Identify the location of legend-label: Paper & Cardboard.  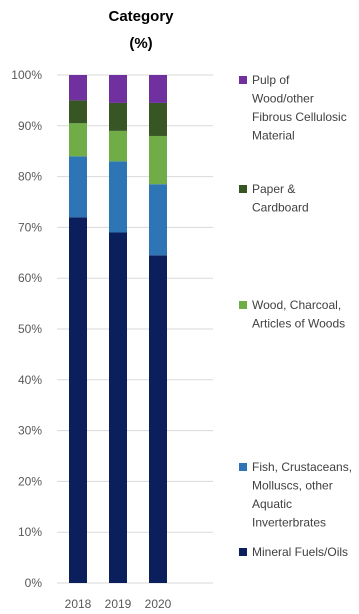
(280, 198).